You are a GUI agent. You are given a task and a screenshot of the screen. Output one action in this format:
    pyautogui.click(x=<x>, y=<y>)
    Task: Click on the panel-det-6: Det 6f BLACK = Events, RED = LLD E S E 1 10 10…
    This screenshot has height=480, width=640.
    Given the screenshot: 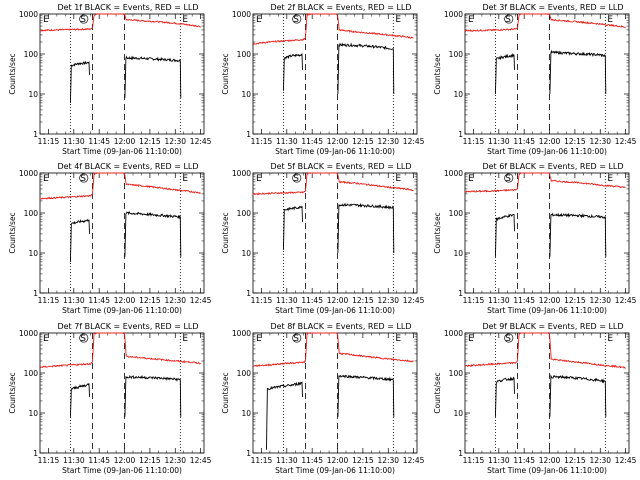 What is the action you would take?
    pyautogui.click(x=535, y=238)
    